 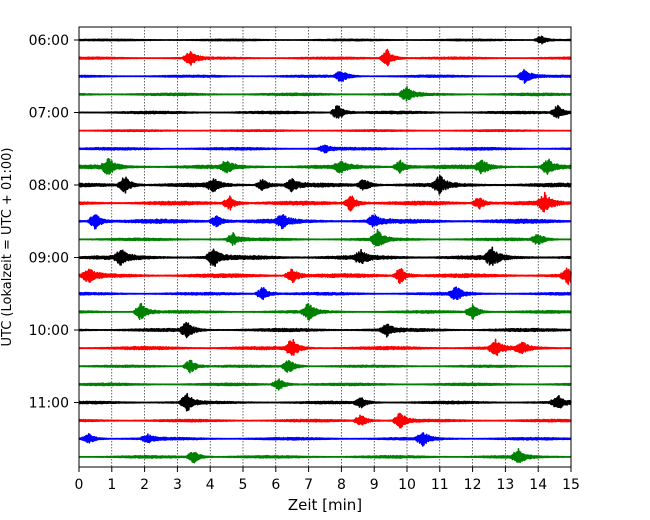 I want to click on x-tick-label: 11, so click(x=440, y=485).